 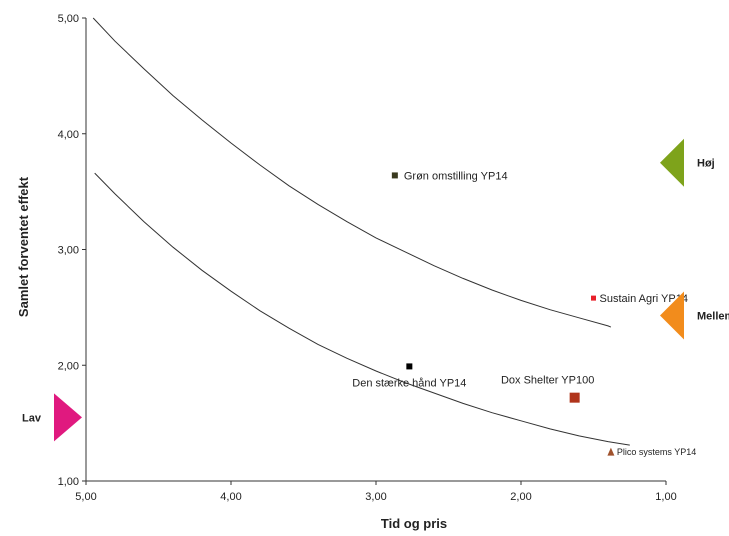 I want to click on x-ticks-group: 5,00 4,00 3,00 2,00 1,00, so click(x=376, y=492).